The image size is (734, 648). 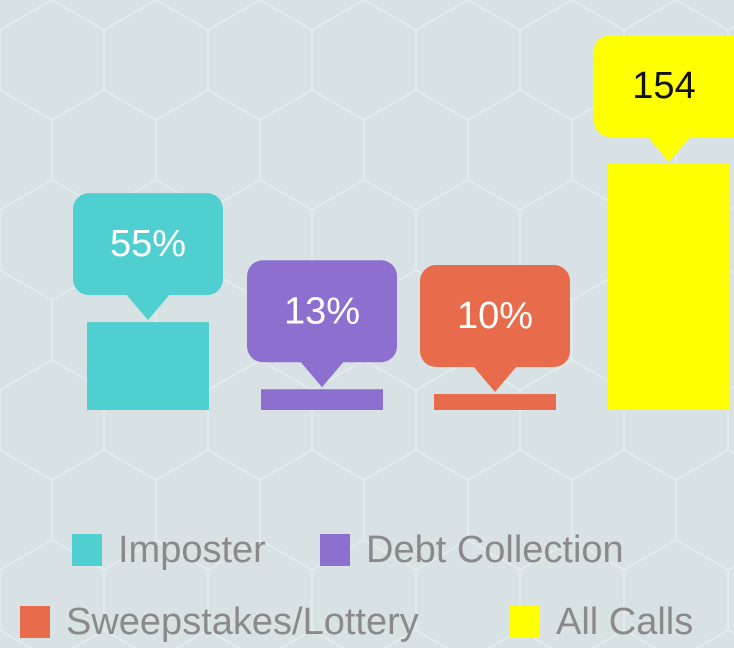 What do you see at coordinates (242, 622) in the screenshot?
I see `legend-label: Sweepstakes/Lottery` at bounding box center [242, 622].